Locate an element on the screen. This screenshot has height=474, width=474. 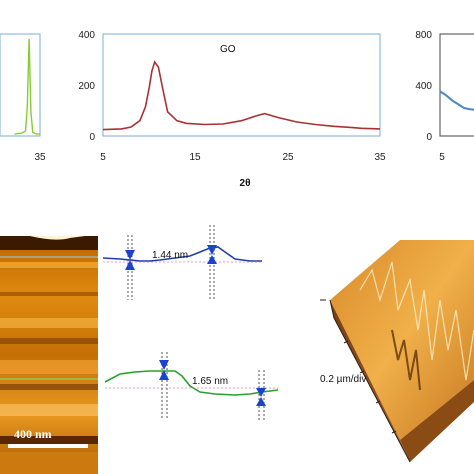
profile-top-value: 1.44 nm is located at coordinates (170, 255).